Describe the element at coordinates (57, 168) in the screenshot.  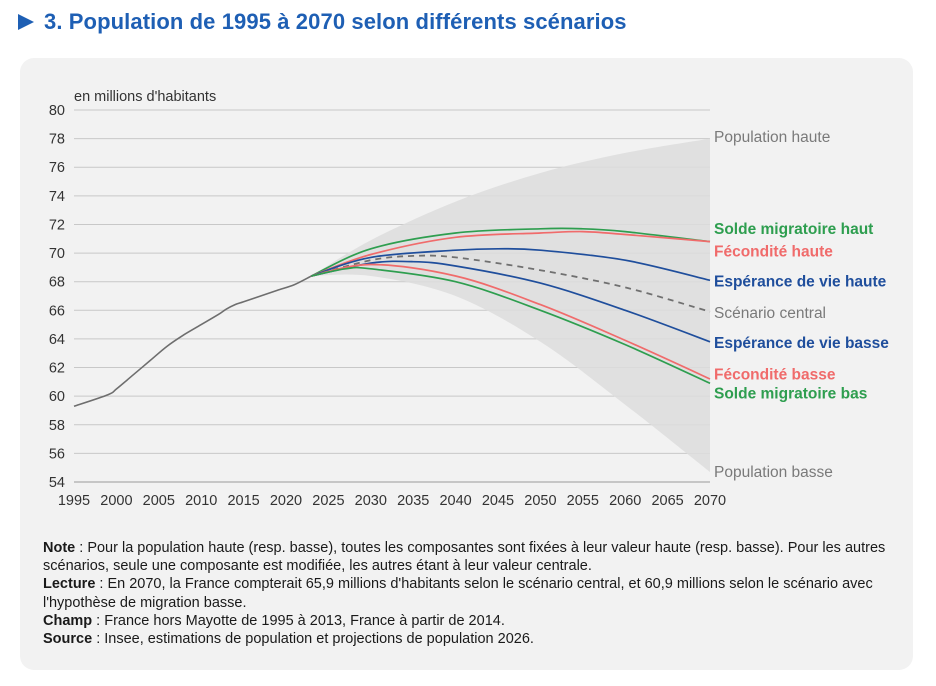
I see `y-tick-label: 76` at that location.